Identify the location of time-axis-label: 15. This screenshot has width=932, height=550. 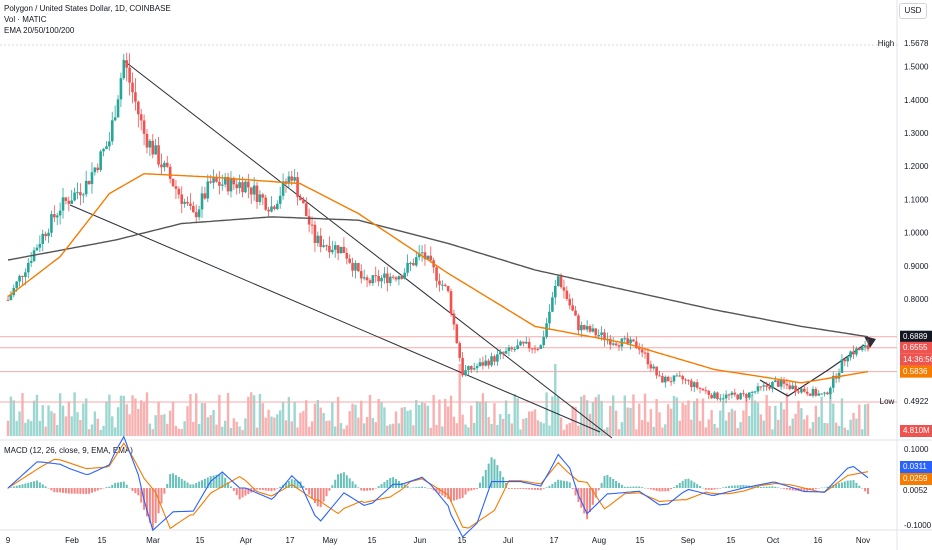
(731, 540).